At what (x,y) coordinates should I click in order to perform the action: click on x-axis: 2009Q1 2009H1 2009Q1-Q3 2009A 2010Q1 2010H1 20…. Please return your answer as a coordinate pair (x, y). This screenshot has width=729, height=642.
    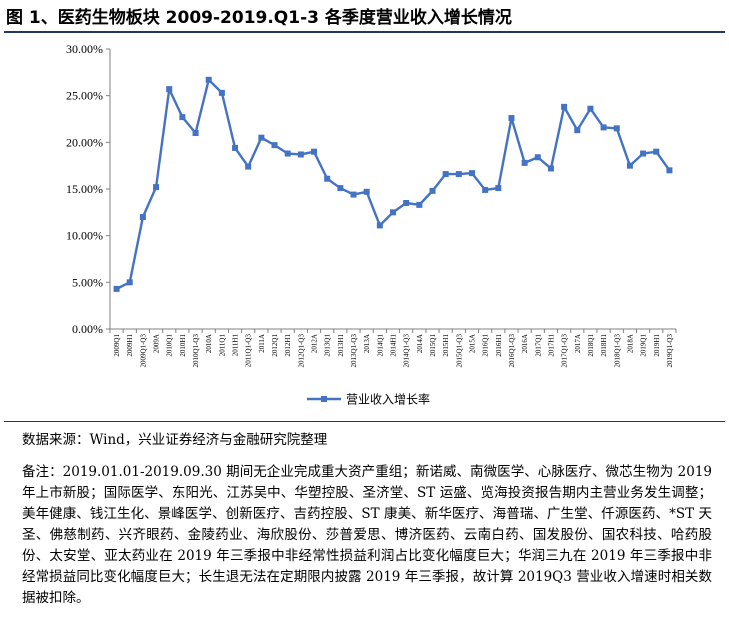
    Looking at the image, I should click on (393, 348).